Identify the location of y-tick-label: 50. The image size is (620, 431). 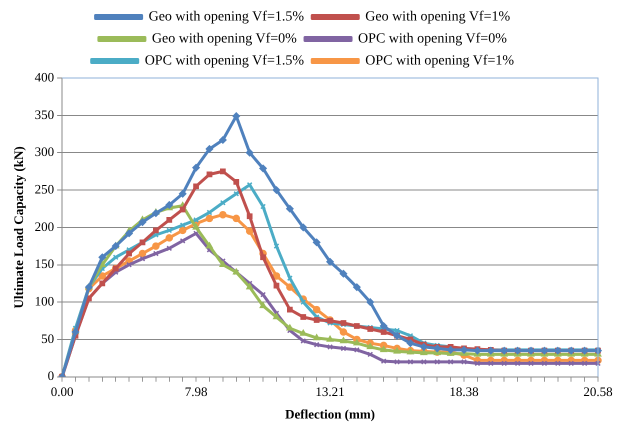
(47, 338).